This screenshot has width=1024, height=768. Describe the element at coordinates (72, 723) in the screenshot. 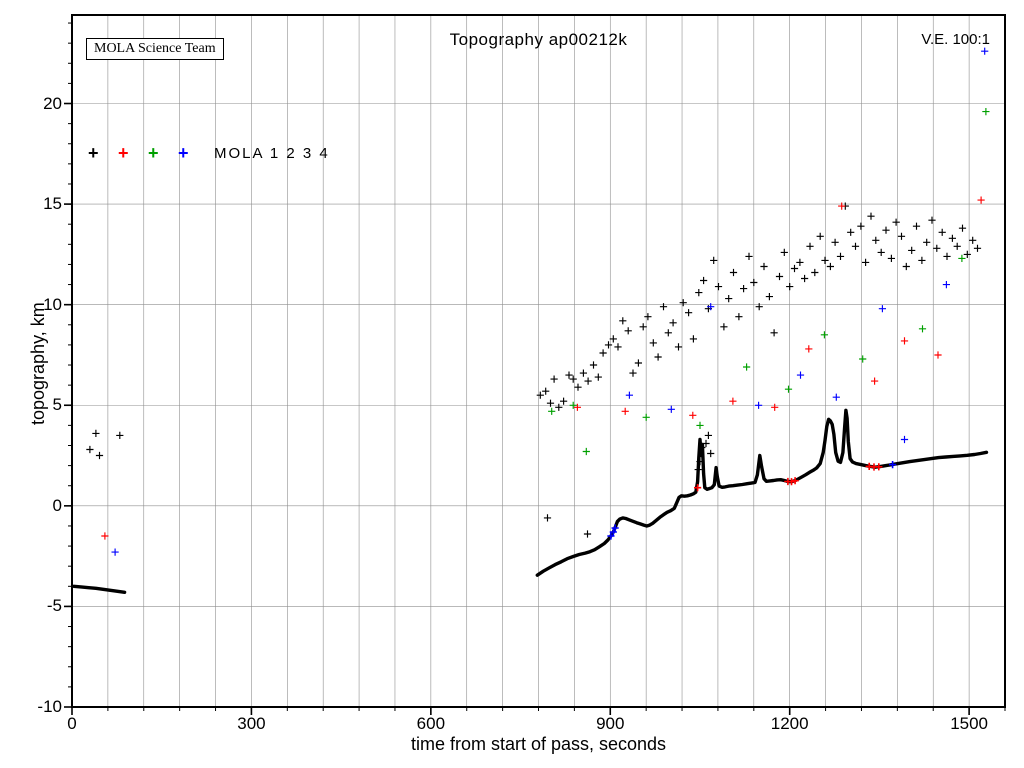

I see `x-tick-label: 0` at that location.